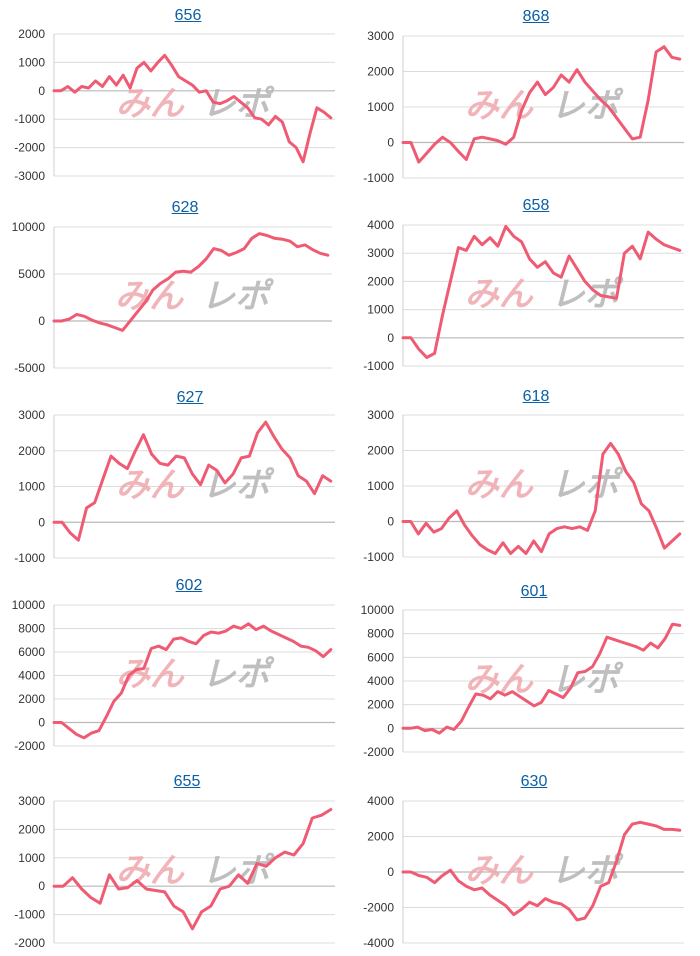 The width and height of the screenshot is (700, 956). What do you see at coordinates (31, 274) in the screenshot?
I see `y-tick-label: 5000` at bounding box center [31, 274].